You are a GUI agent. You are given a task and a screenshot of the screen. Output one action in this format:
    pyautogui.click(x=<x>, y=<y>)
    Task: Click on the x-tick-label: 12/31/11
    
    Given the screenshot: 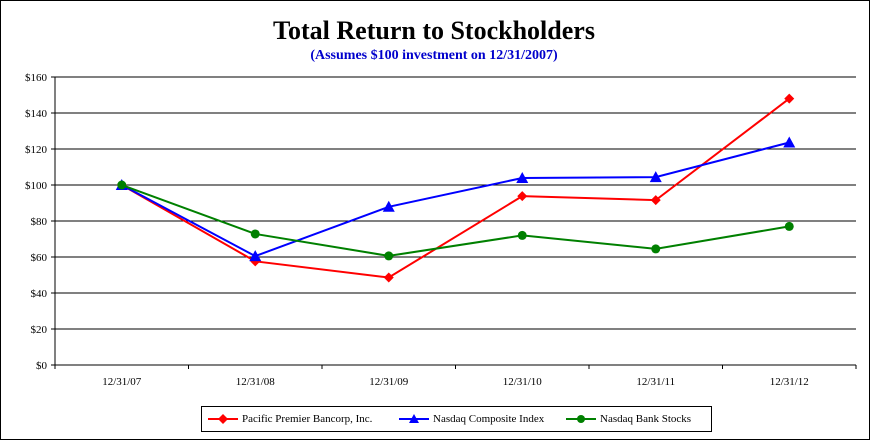 What is the action you would take?
    pyautogui.click(x=655, y=382)
    